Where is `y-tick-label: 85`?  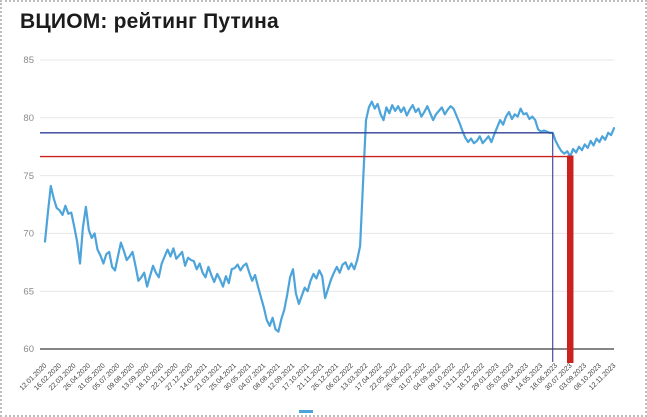 y-tick-label: 85 is located at coordinates (28, 60).